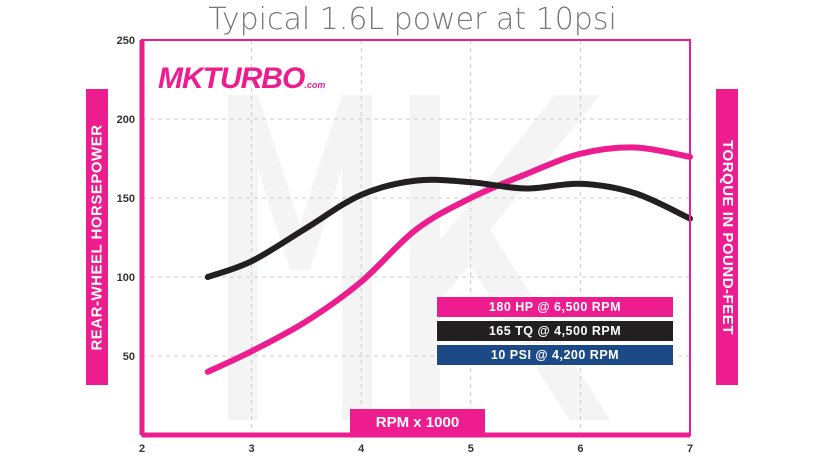  What do you see at coordinates (252, 449) in the screenshot?
I see `x-tick-label: 3` at bounding box center [252, 449].